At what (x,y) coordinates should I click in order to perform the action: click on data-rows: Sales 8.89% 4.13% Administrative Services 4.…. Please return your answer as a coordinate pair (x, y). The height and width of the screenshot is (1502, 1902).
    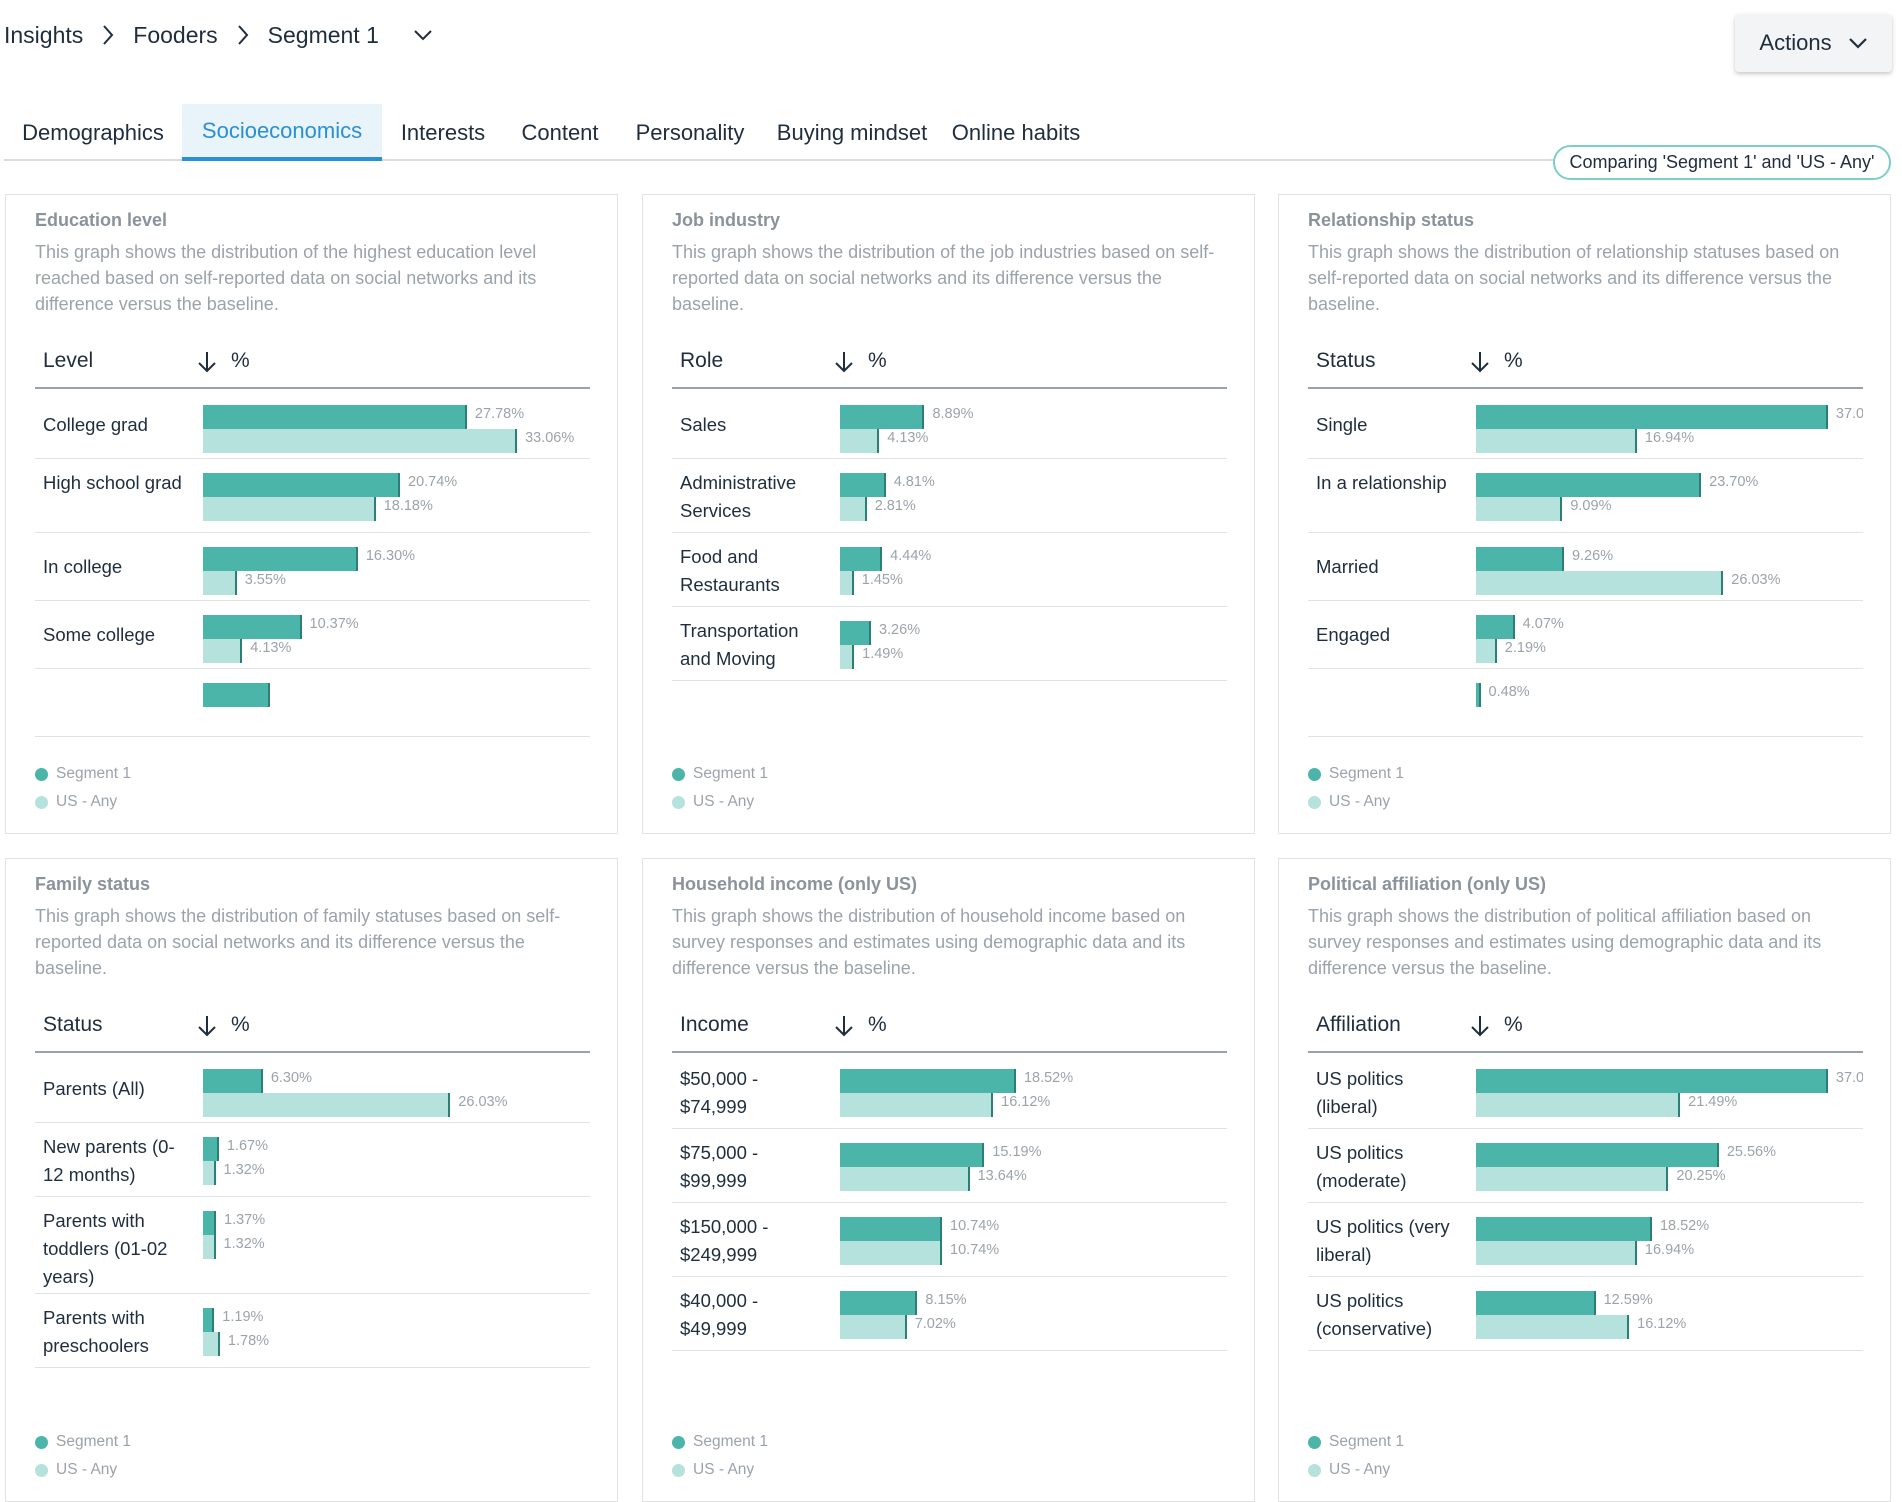
    Looking at the image, I should click on (949, 577).